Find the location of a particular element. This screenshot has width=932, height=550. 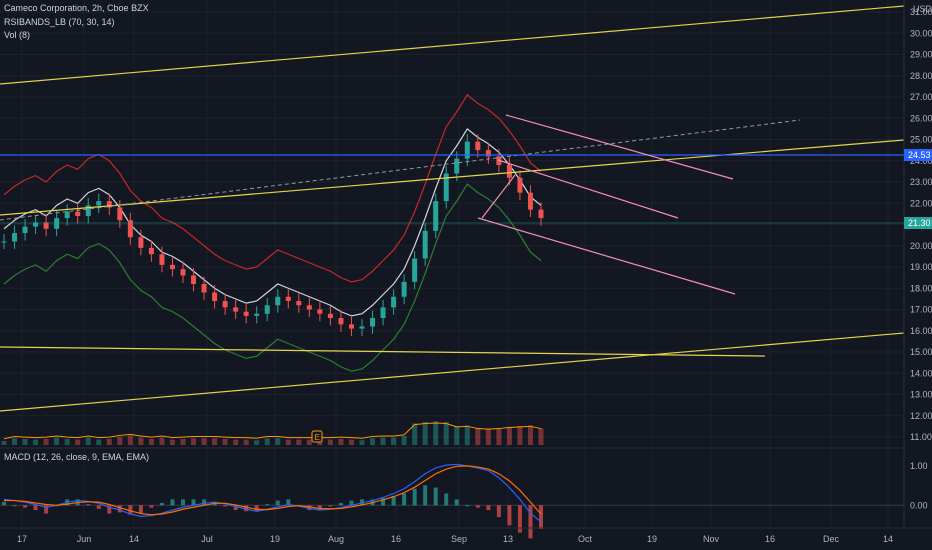

pink-channel-connector is located at coordinates (498, 196).